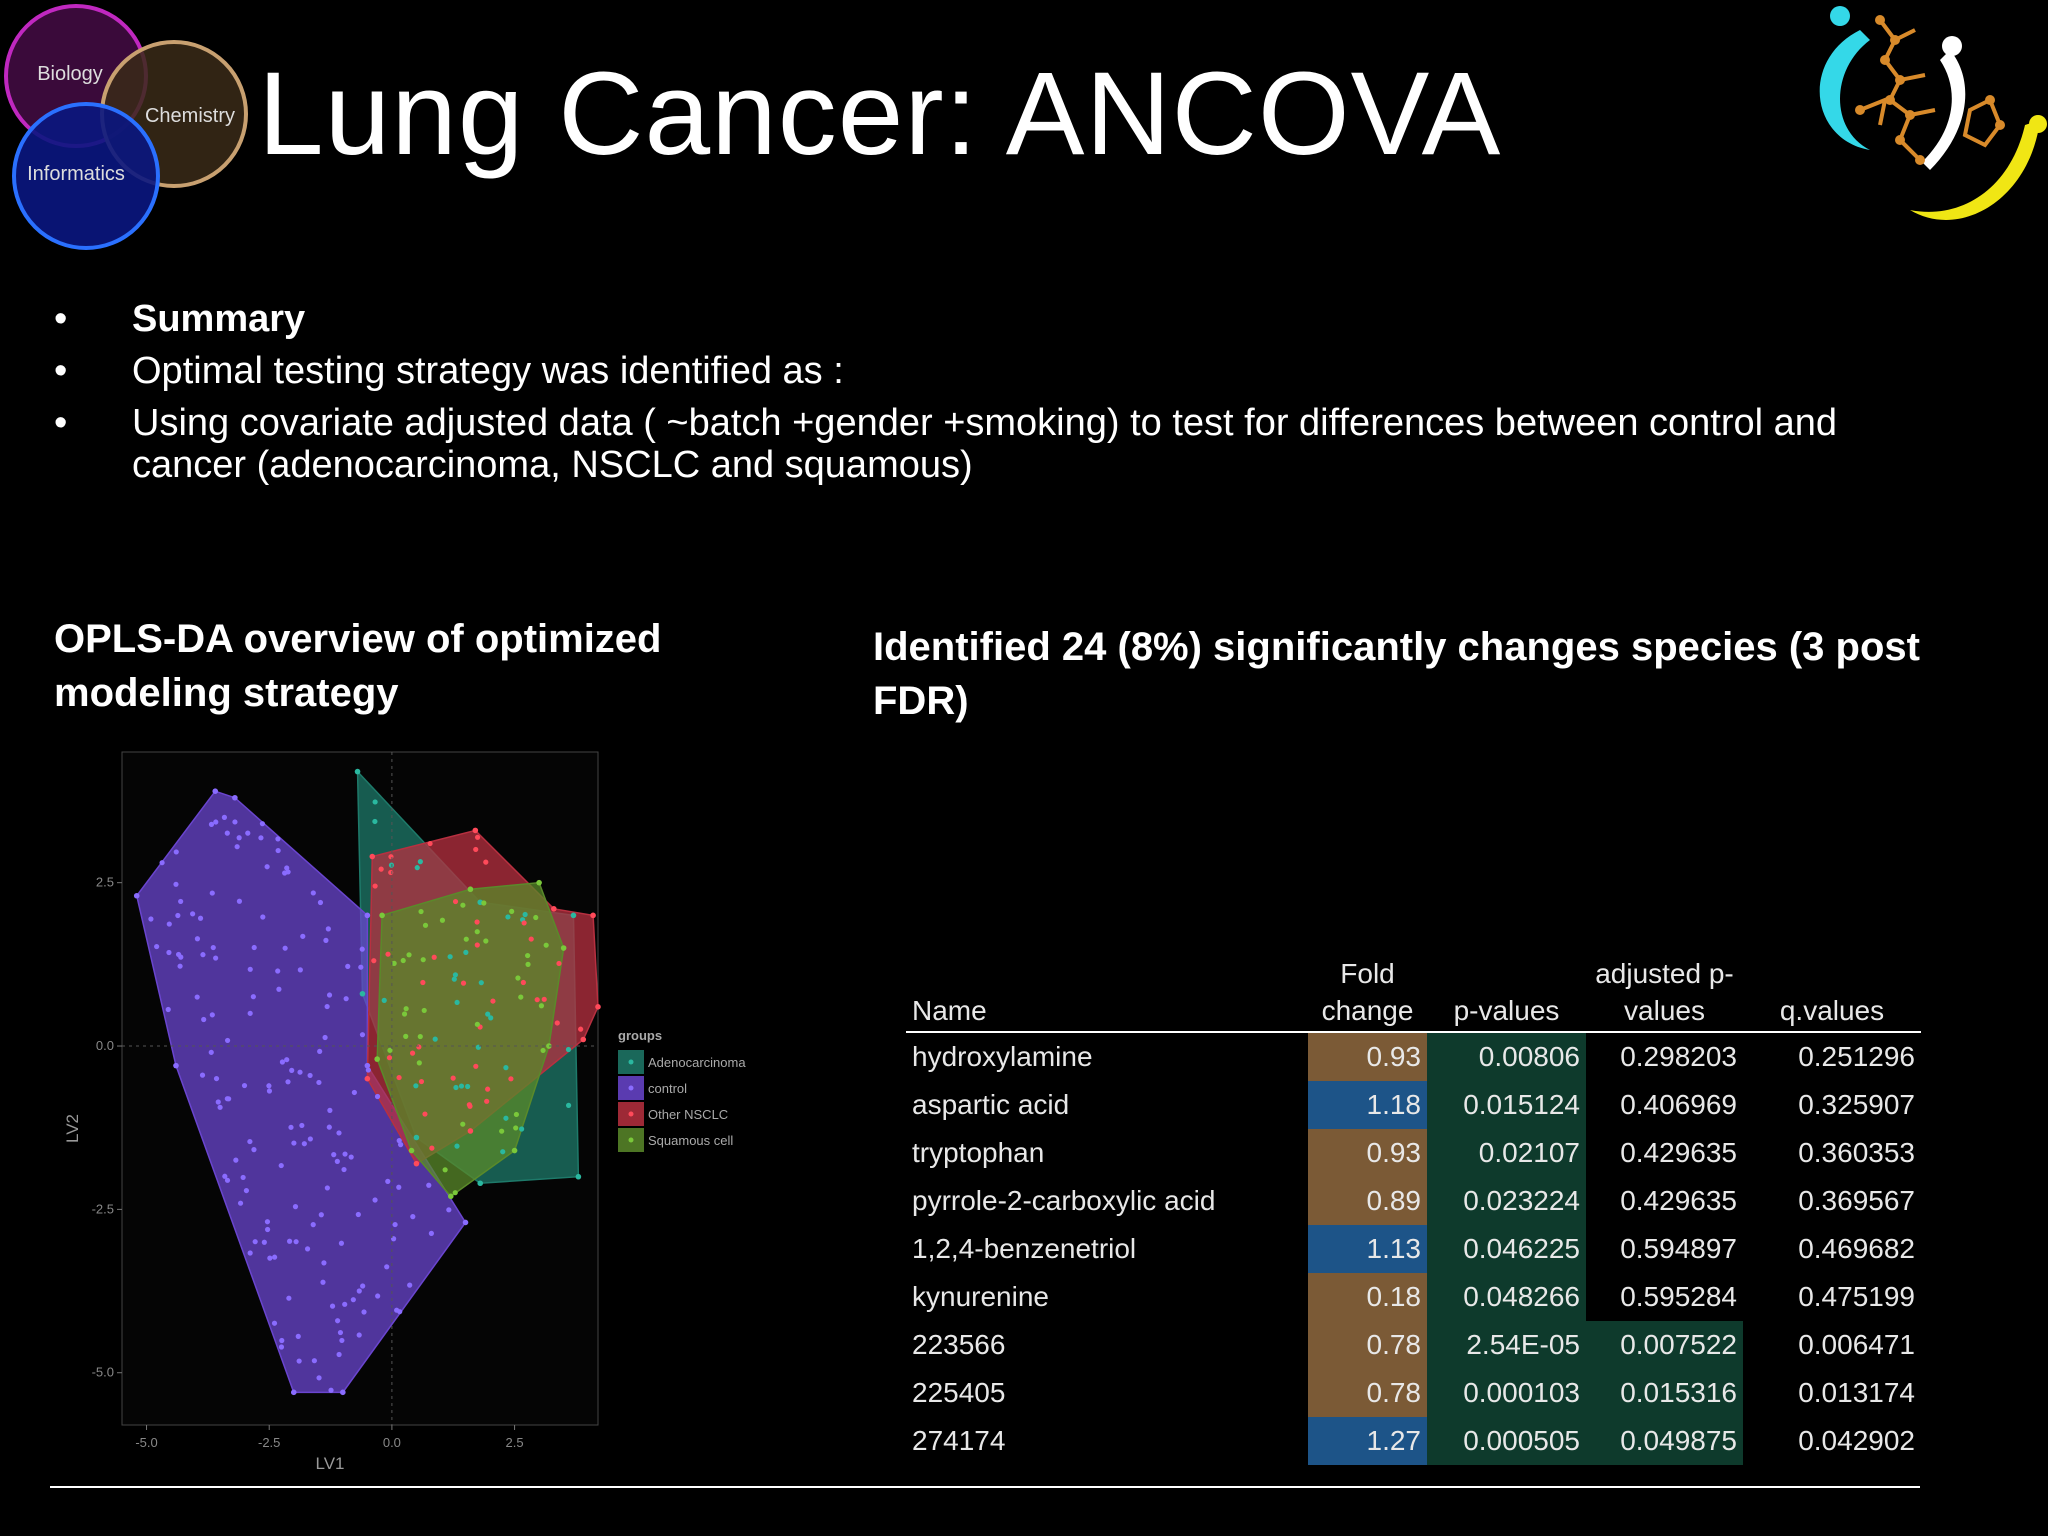 This screenshot has height=1536, width=2048. What do you see at coordinates (126, 127) in the screenshot?
I see `venn-logo: Biology Chemistry Informatics` at bounding box center [126, 127].